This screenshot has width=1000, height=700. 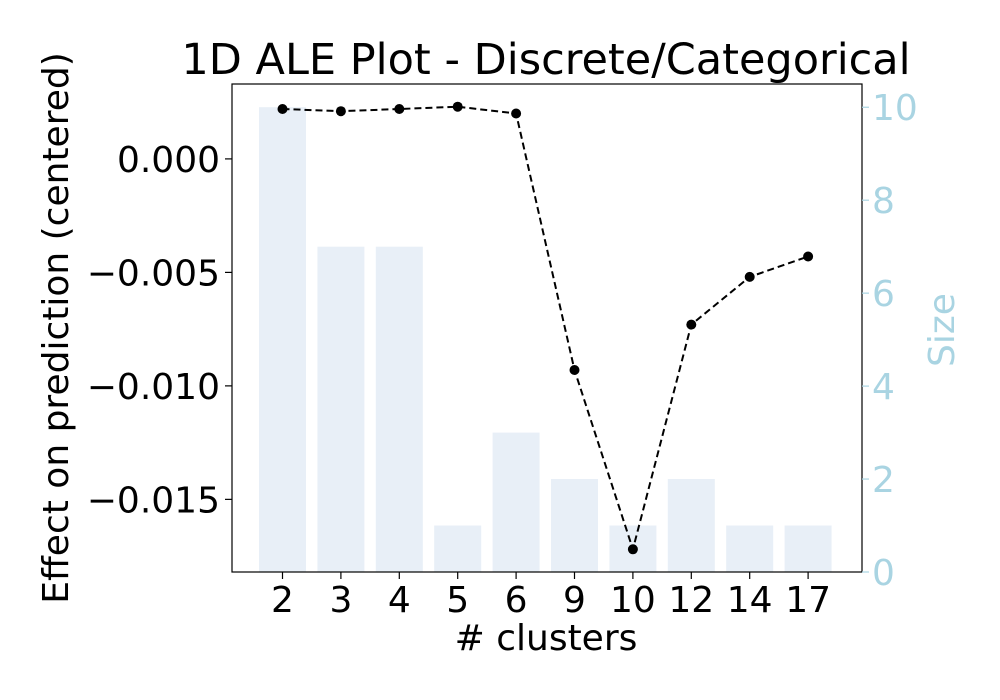 What do you see at coordinates (516, 600) in the screenshot?
I see `x-tick-label: 6` at bounding box center [516, 600].